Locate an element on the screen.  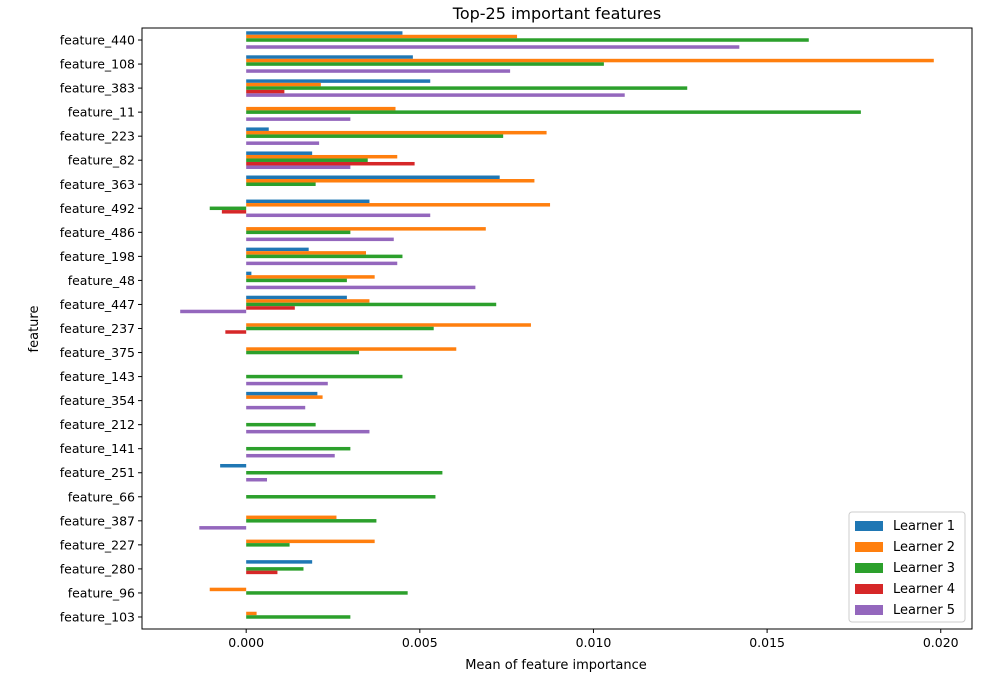
x-axis-label: Mean of feature importance is located at coordinates (556, 665).